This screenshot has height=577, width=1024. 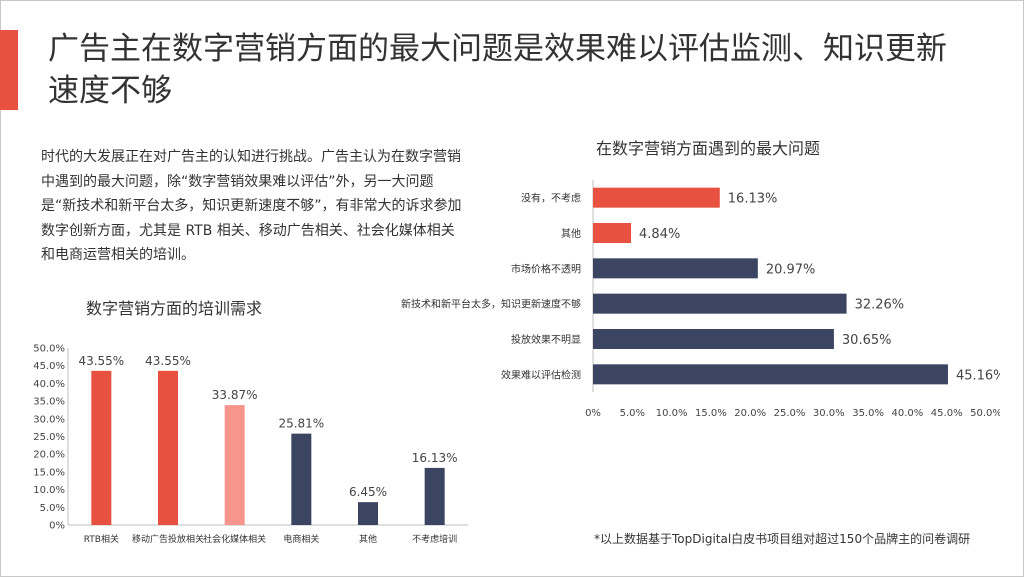 I want to click on x-tick-label: 30.0%, so click(x=829, y=413).